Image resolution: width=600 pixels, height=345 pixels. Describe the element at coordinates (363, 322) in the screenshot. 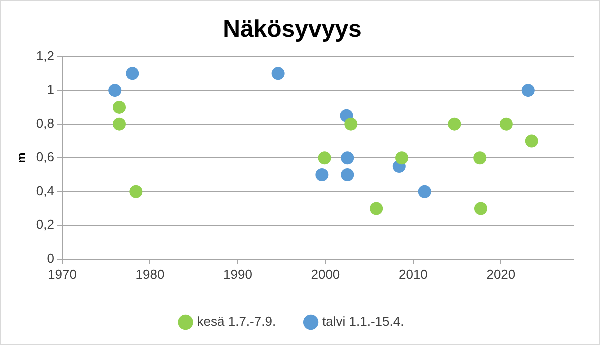

I see `legend-label: talvi 1.1.-15.4.` at that location.